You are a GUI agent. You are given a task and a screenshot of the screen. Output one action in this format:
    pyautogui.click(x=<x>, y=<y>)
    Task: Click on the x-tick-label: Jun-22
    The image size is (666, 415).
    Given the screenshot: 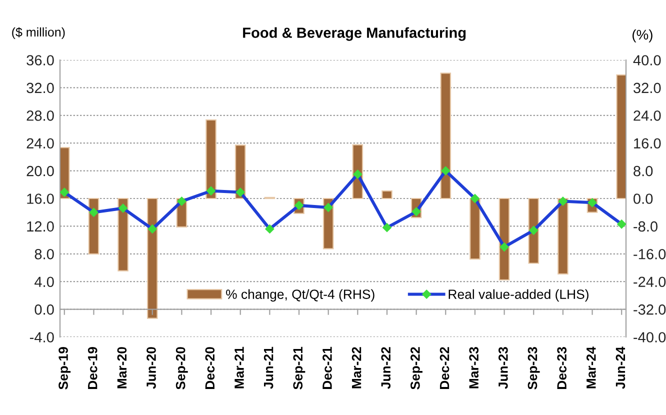 What is the action you would take?
    pyautogui.click(x=386, y=368)
    